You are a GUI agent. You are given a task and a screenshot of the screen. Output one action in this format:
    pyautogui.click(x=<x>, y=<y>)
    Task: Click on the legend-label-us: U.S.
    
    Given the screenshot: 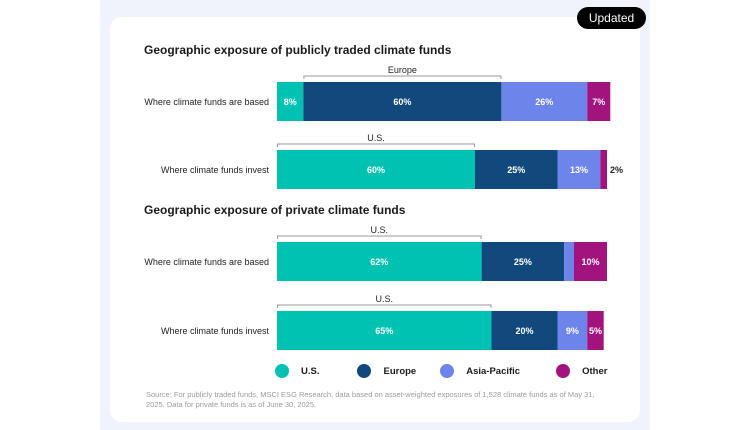 What is the action you would take?
    pyautogui.click(x=310, y=371)
    